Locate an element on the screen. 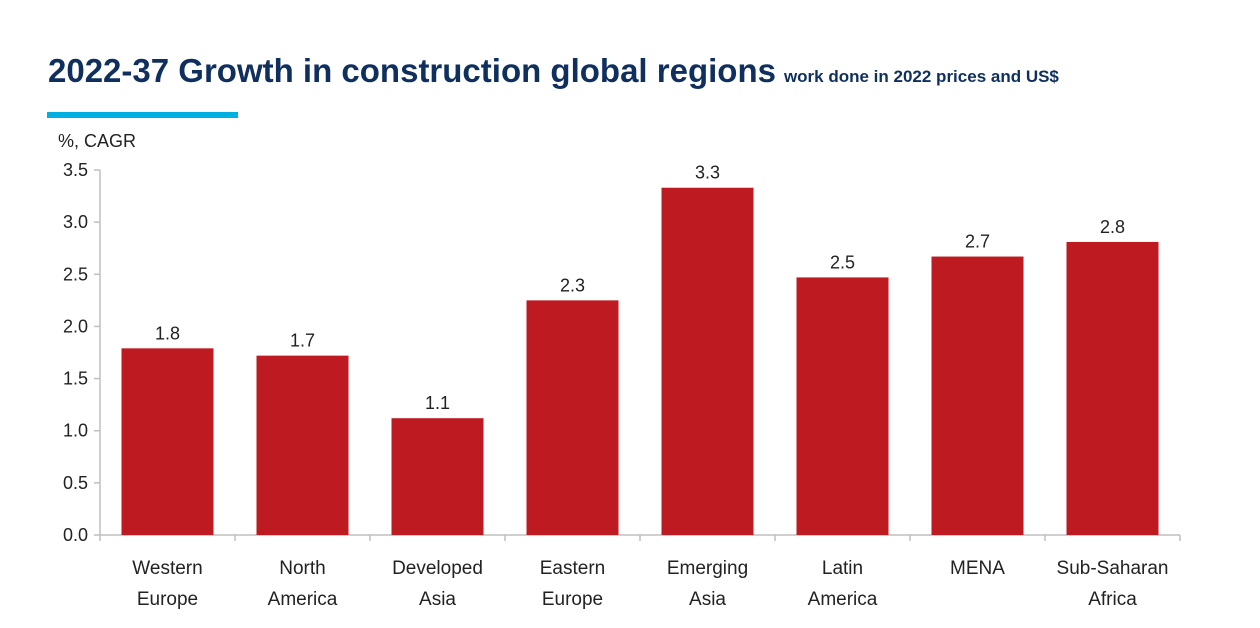 The width and height of the screenshot is (1260, 628). y-tick-label: 2.5 is located at coordinates (75, 274).